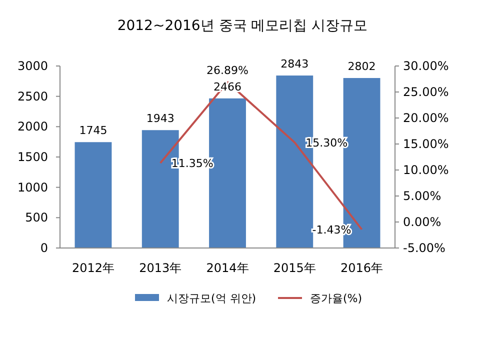 This screenshot has width=485, height=353. What do you see at coordinates (44, 248) in the screenshot?
I see `y-tick-label: 0` at bounding box center [44, 248].